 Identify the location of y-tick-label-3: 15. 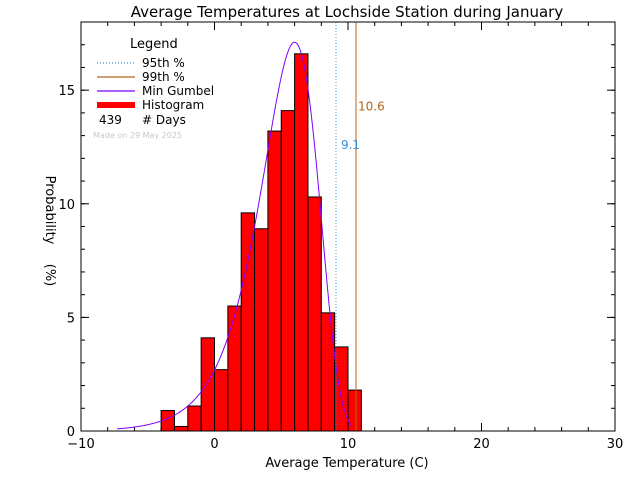
(66, 91).